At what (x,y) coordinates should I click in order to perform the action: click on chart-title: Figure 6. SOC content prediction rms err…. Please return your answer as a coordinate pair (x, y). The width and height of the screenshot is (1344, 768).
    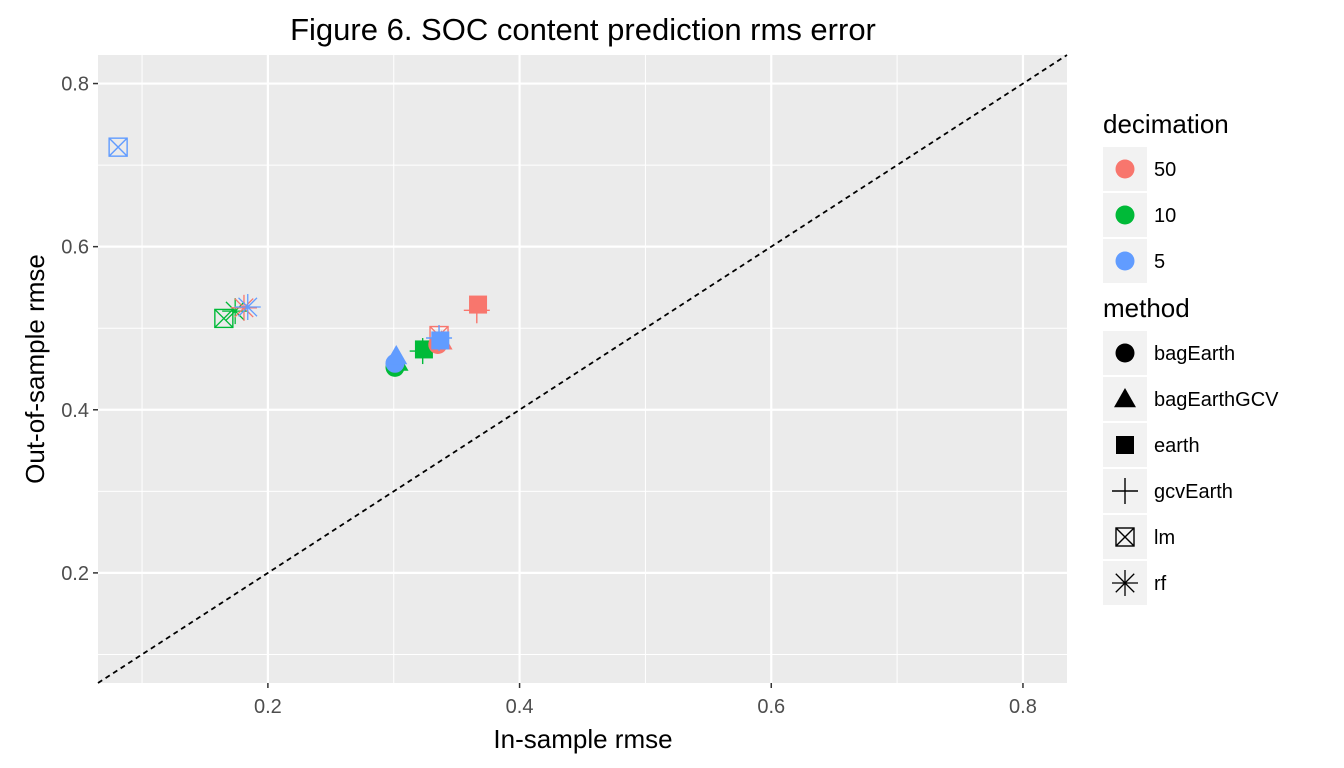
    Looking at the image, I should click on (583, 29).